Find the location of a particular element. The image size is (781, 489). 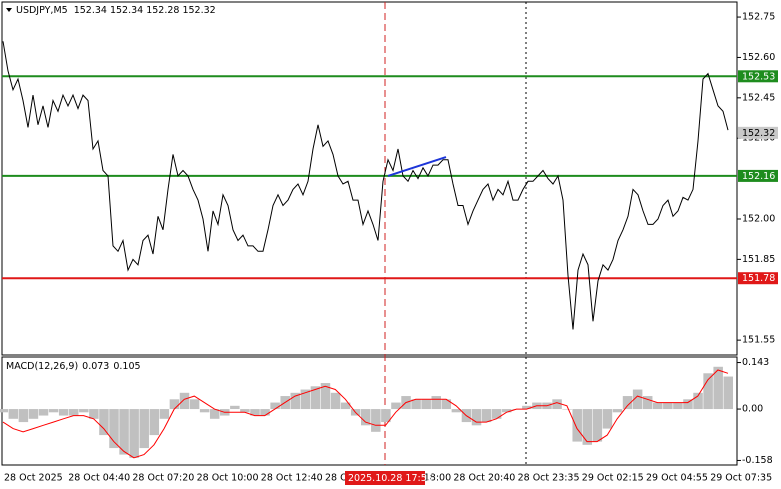

x-tick-label: 28 Oct 10:00 is located at coordinates (228, 478).